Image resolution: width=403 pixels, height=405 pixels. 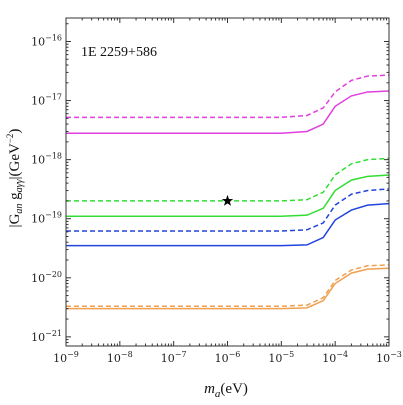 I want to click on x-tick-label: 10⁻⁹, so click(x=66, y=357).